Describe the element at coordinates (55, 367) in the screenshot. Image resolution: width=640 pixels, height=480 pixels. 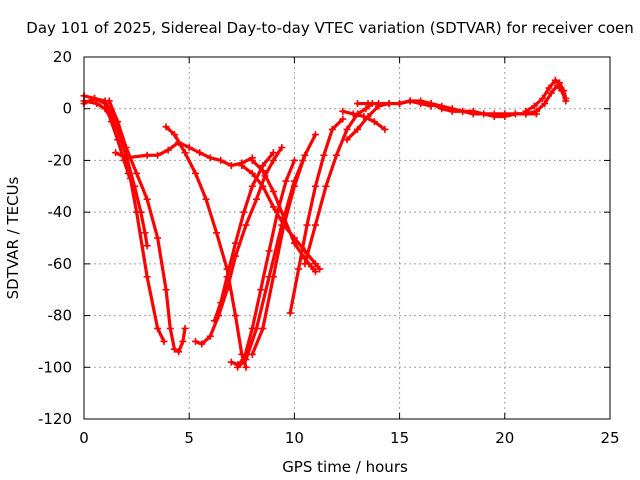
I see `y-tick-label: -100` at that location.